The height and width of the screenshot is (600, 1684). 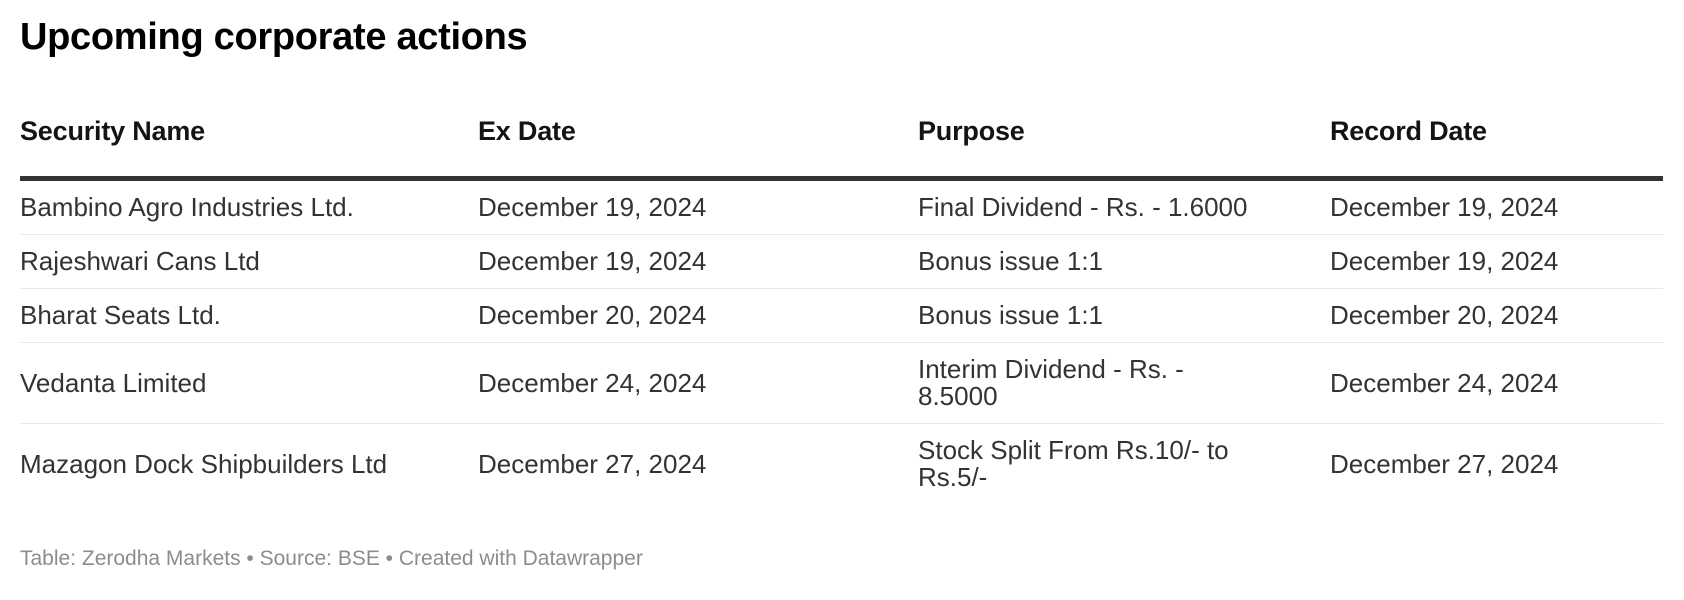 I want to click on cell-record-date: December 27, 2024, so click(x=1444, y=463).